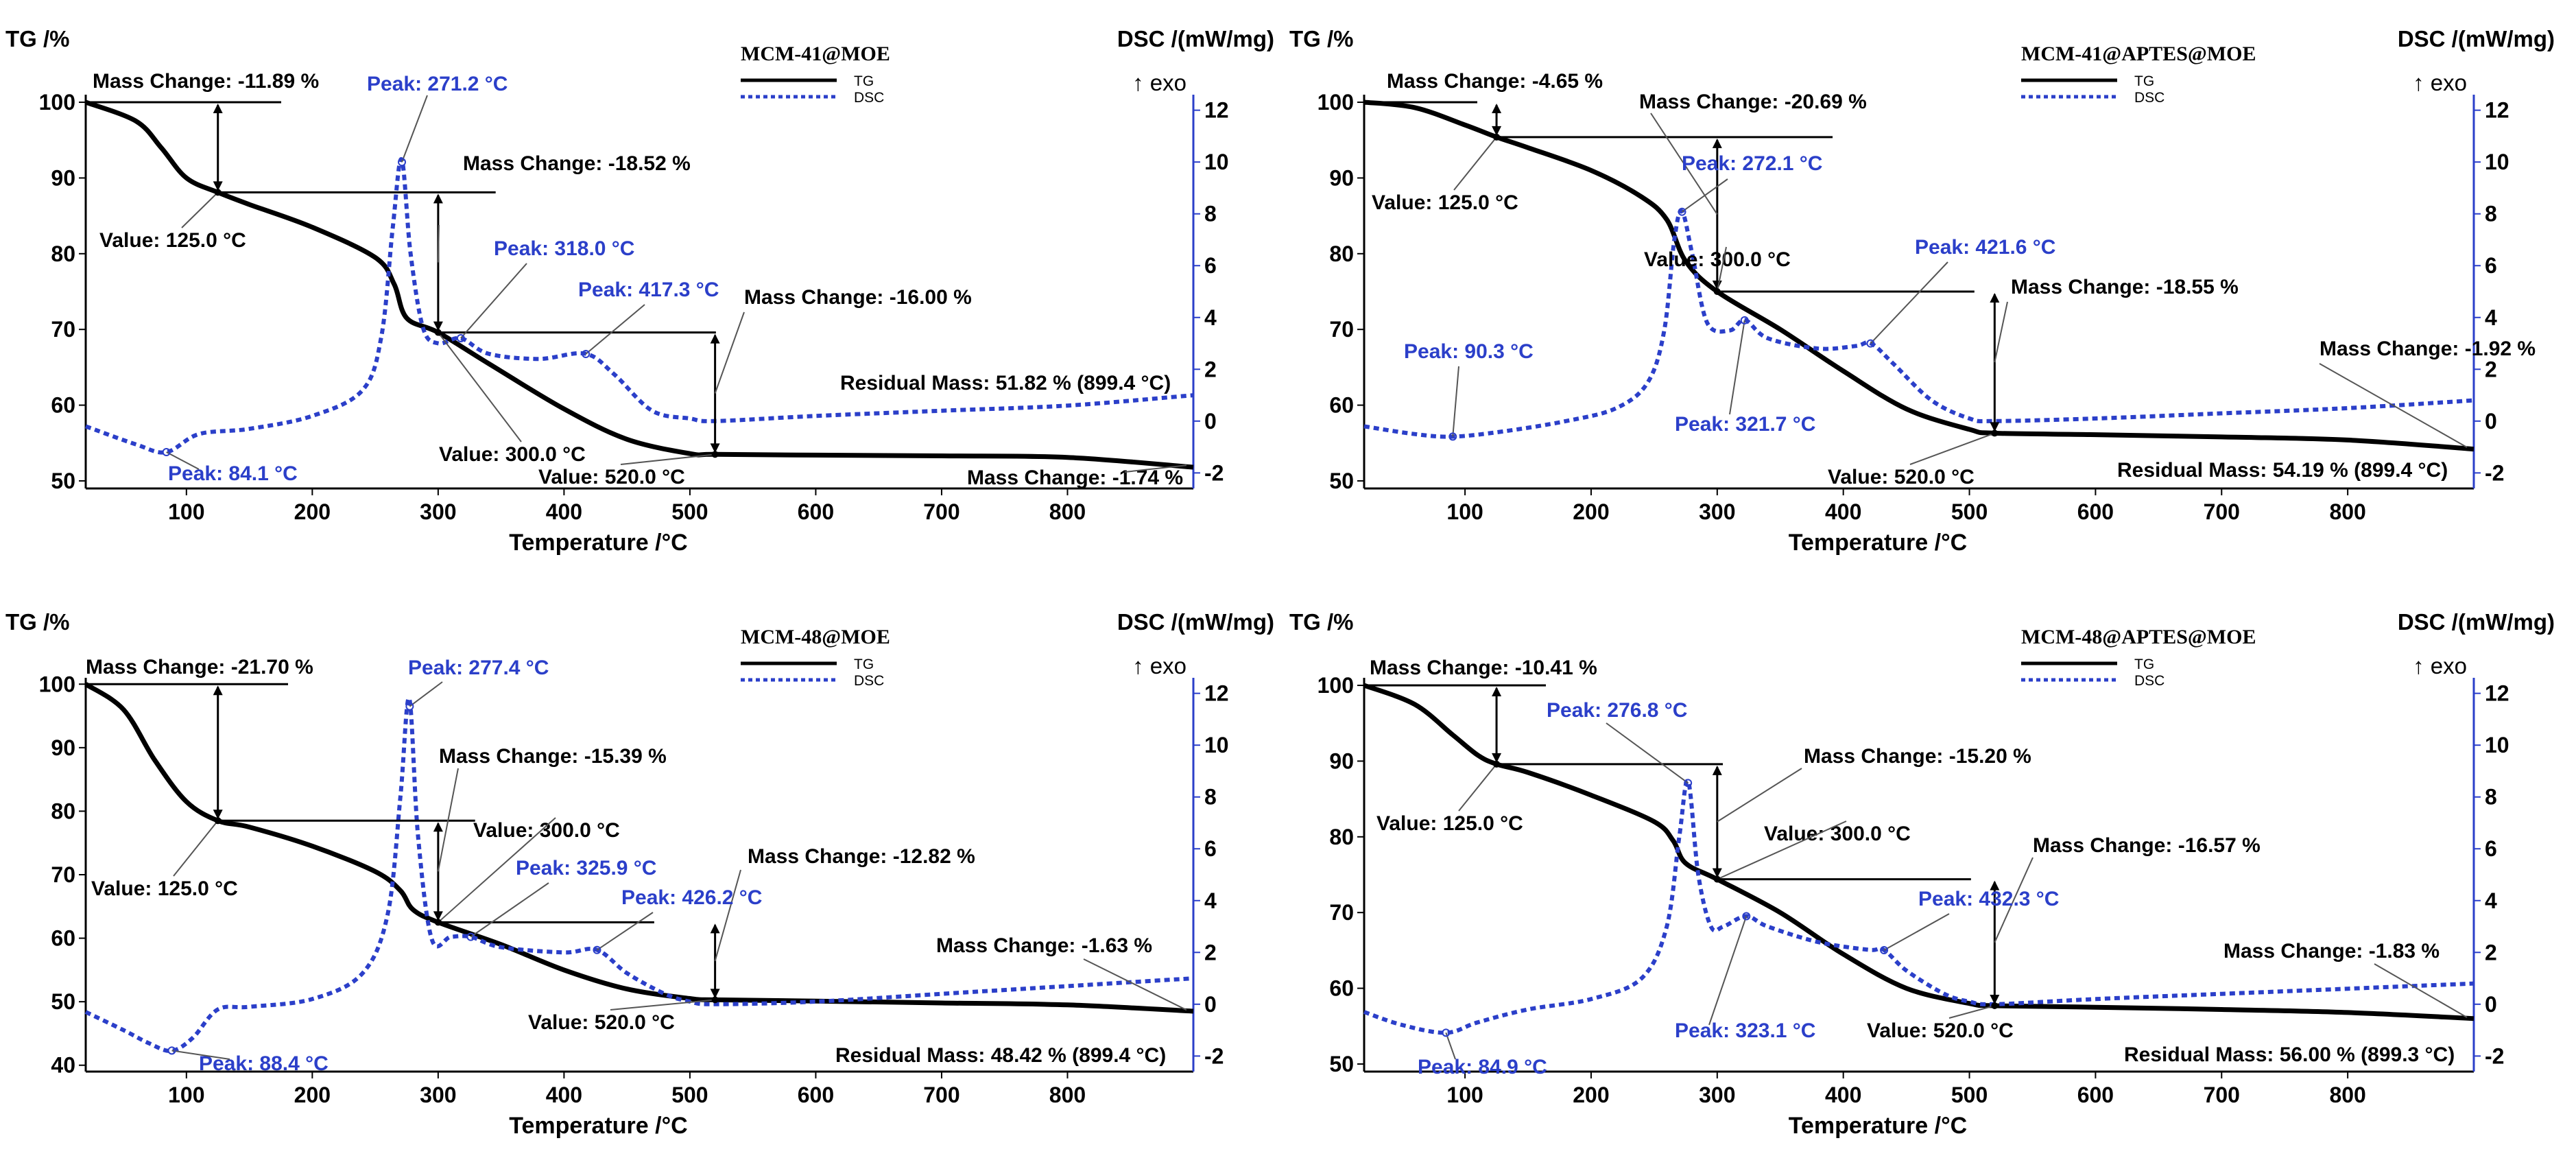 The image size is (2576, 1169). I want to click on value-label: Value: 125.0 °C, so click(164, 889).